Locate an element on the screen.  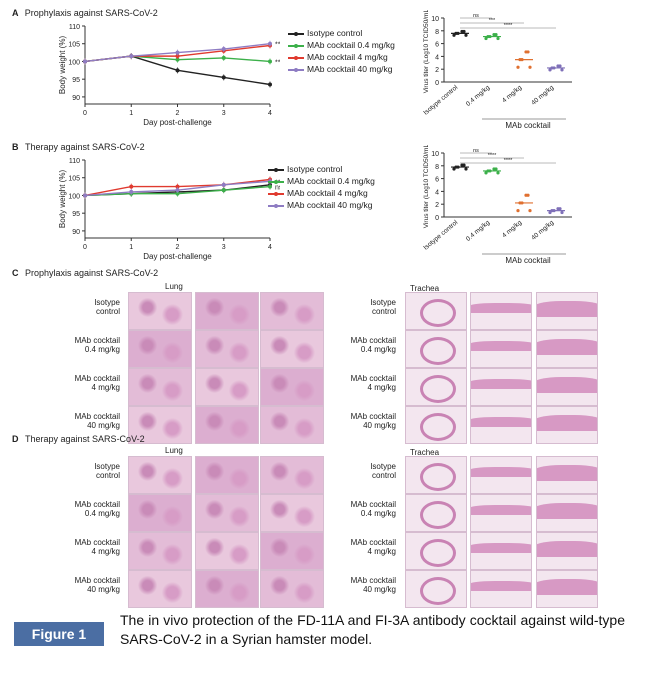
trachea-label: Trachea is located at coordinates (425, 452).